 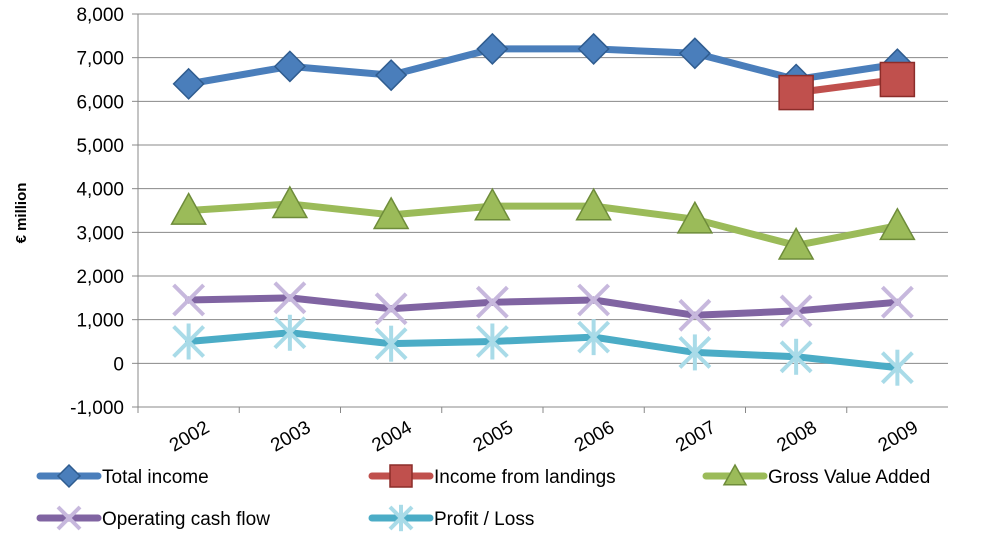 I want to click on y-tick-label: 8,000, so click(x=100, y=15).